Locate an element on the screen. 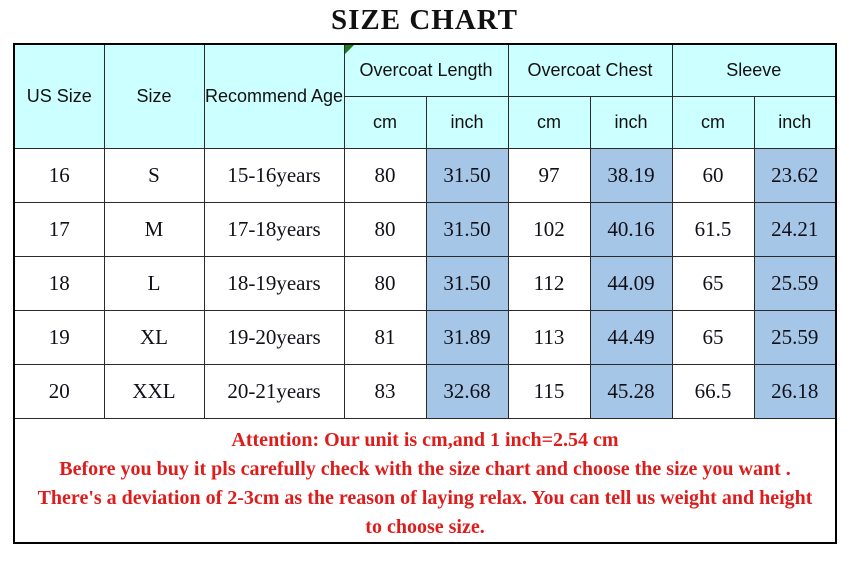 This screenshot has width=849, height=562. cell-chest-inch: 38.19 is located at coordinates (631, 175).